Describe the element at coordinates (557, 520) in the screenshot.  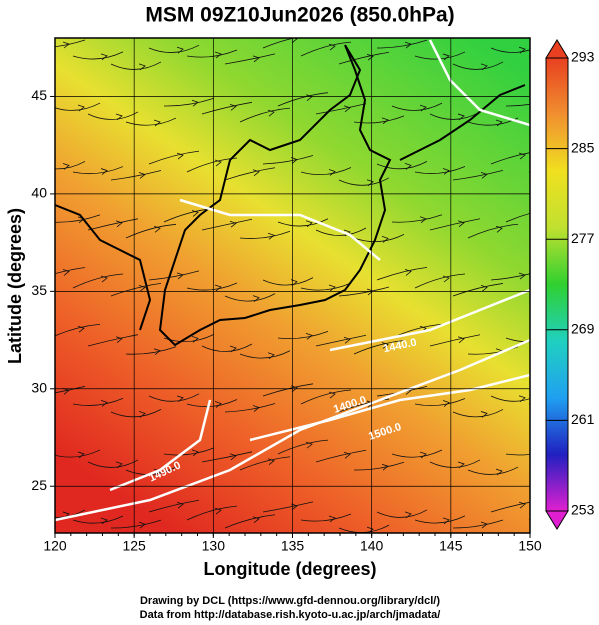
I see `colorbar-bottom` at that location.